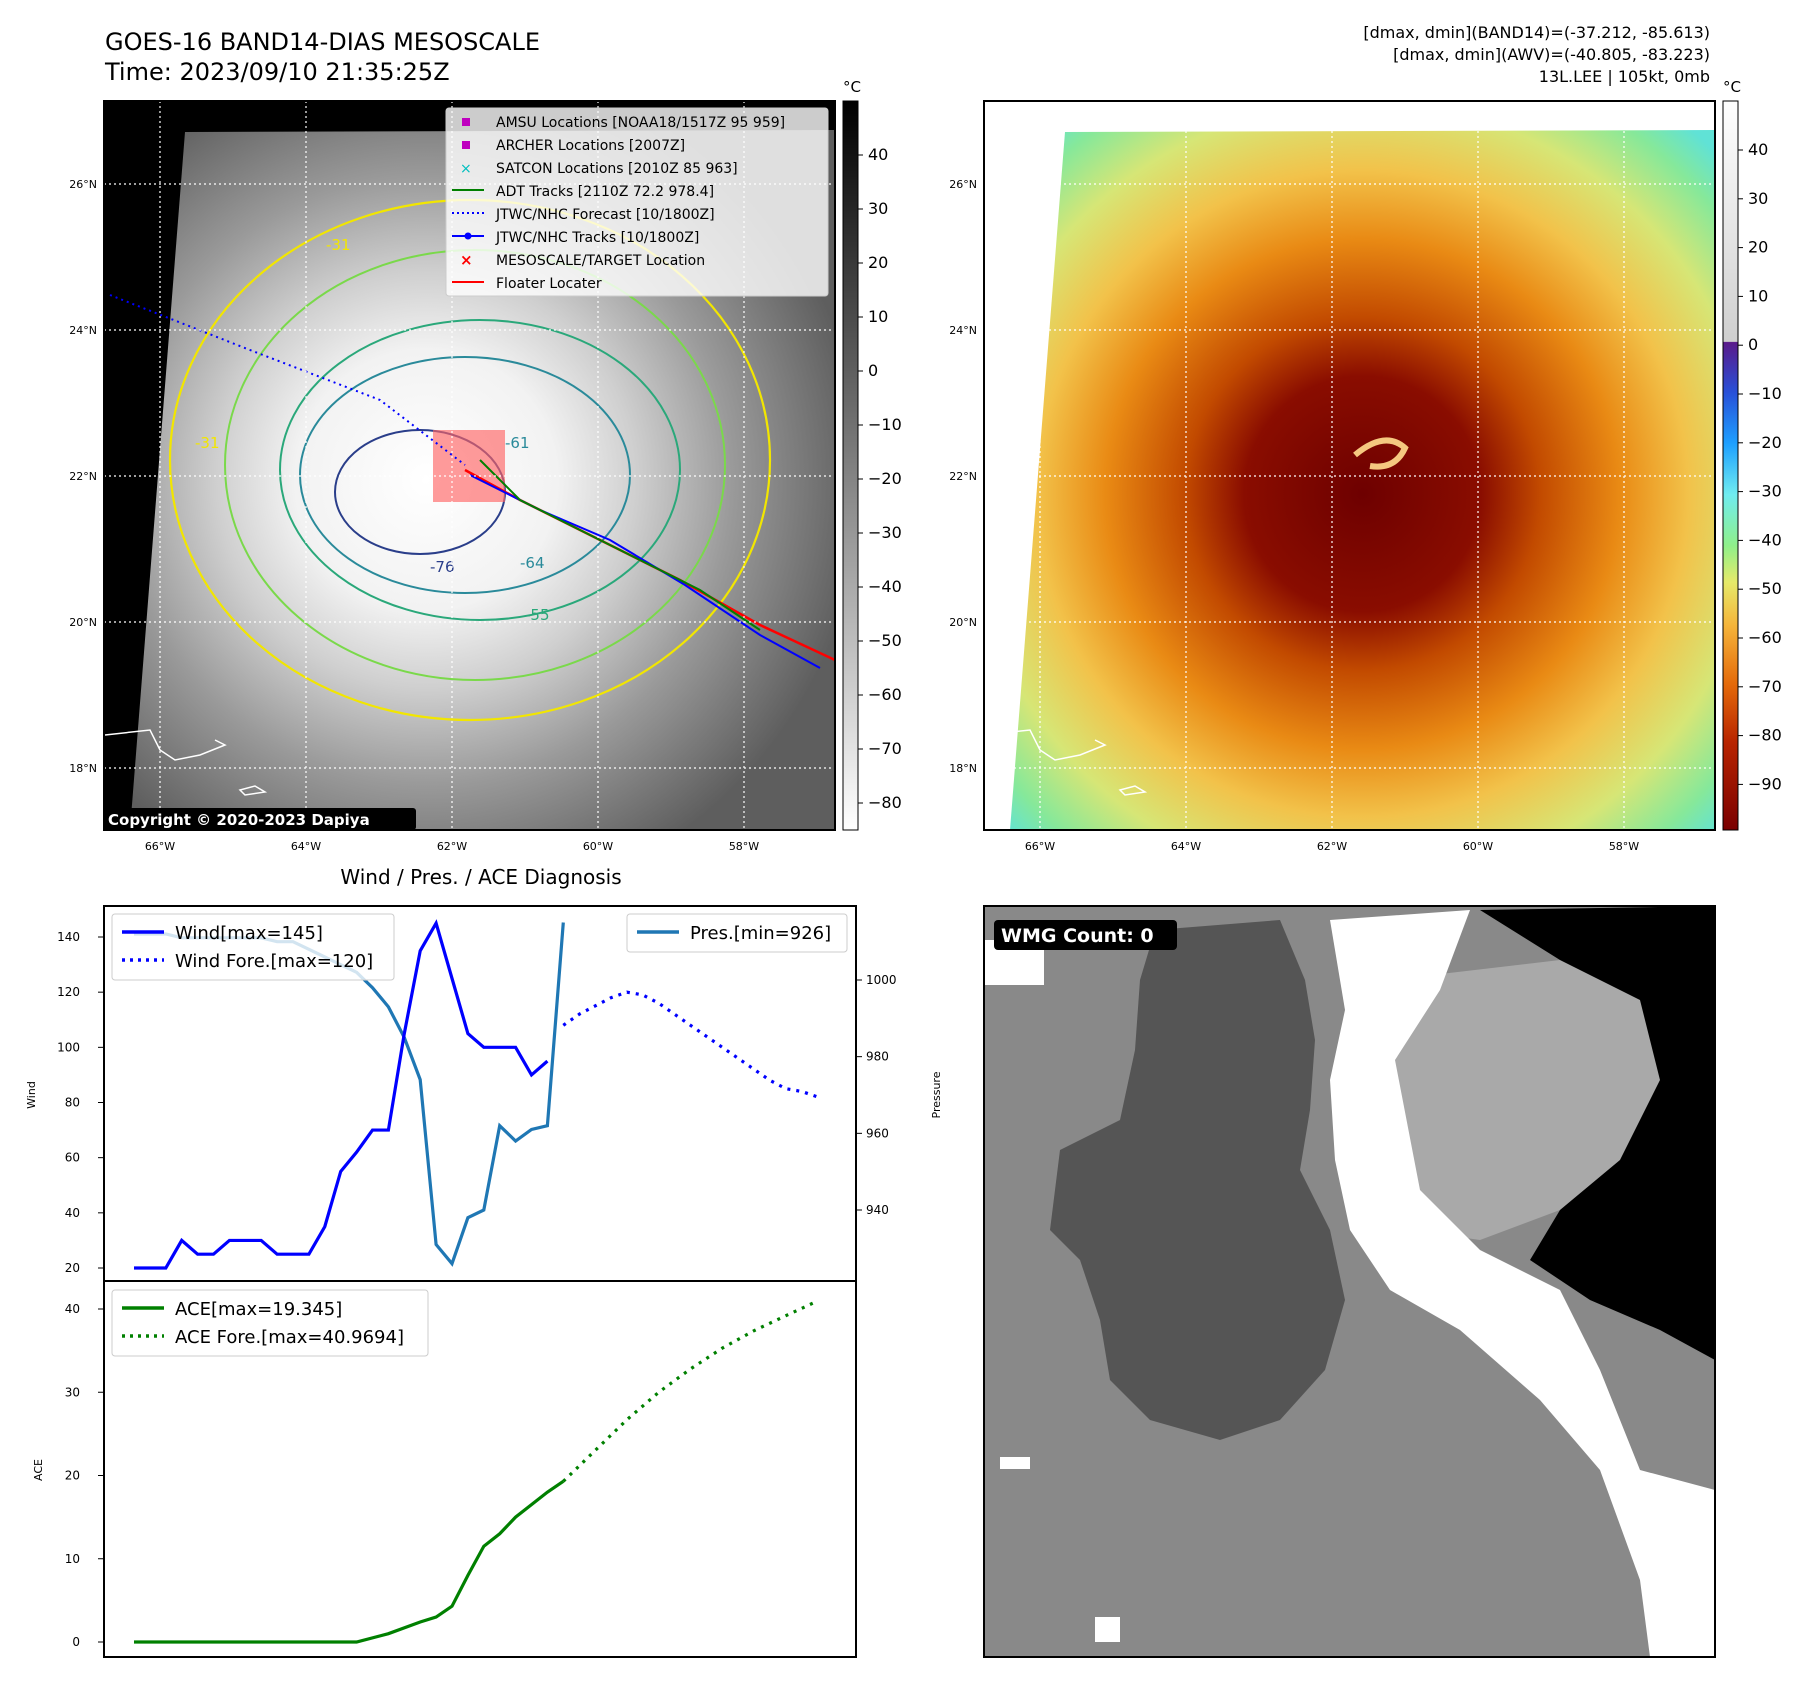 The width and height of the screenshot is (1797, 1690). Describe the element at coordinates (466, 145) in the screenshot. I see `legend-symbol-archer` at that location.